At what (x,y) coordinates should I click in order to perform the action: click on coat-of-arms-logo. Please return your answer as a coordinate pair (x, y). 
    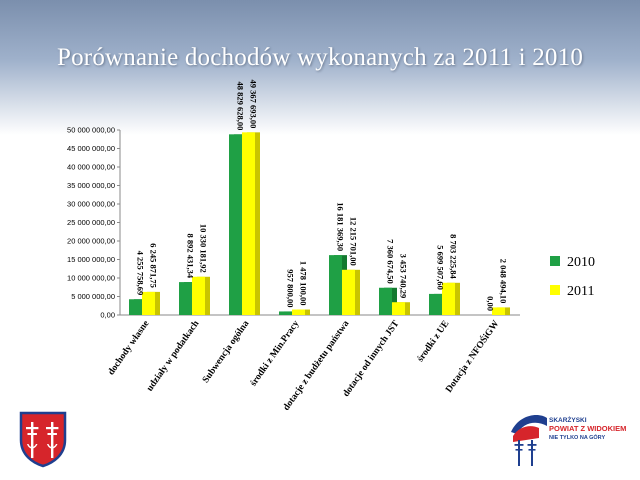
    Looking at the image, I should click on (43, 439).